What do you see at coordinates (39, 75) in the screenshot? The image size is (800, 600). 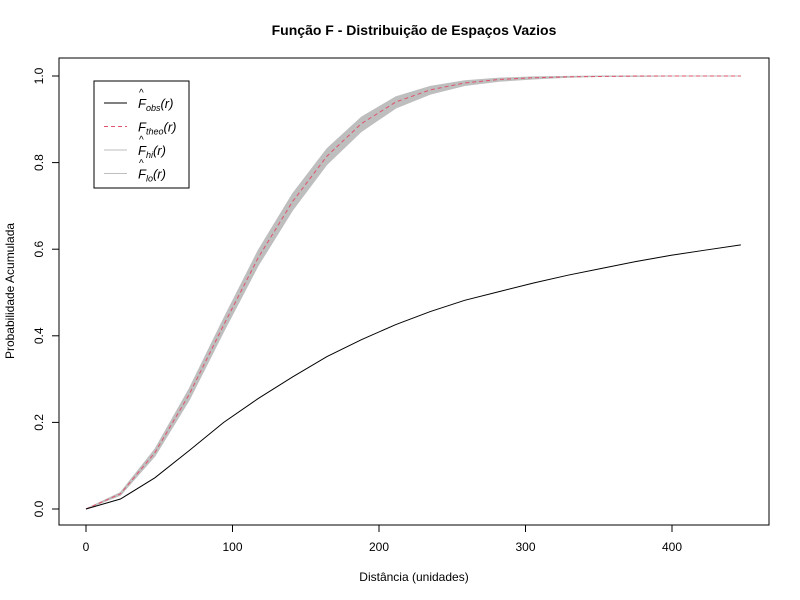 I see `y-tick-label: 1.0` at bounding box center [39, 75].